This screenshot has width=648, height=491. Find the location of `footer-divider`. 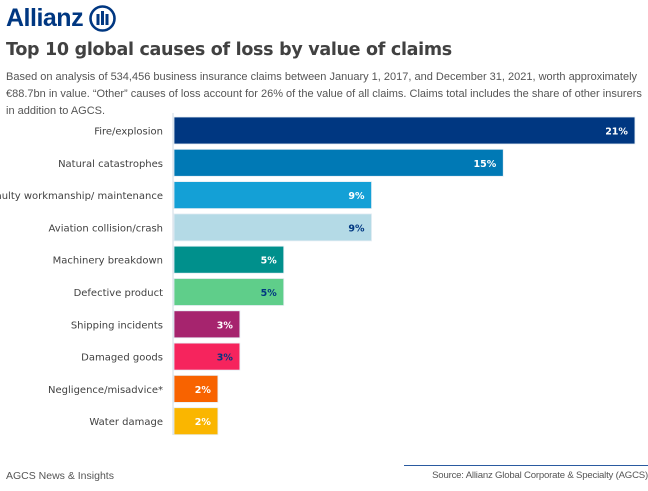

footer-divider is located at coordinates (526, 465).